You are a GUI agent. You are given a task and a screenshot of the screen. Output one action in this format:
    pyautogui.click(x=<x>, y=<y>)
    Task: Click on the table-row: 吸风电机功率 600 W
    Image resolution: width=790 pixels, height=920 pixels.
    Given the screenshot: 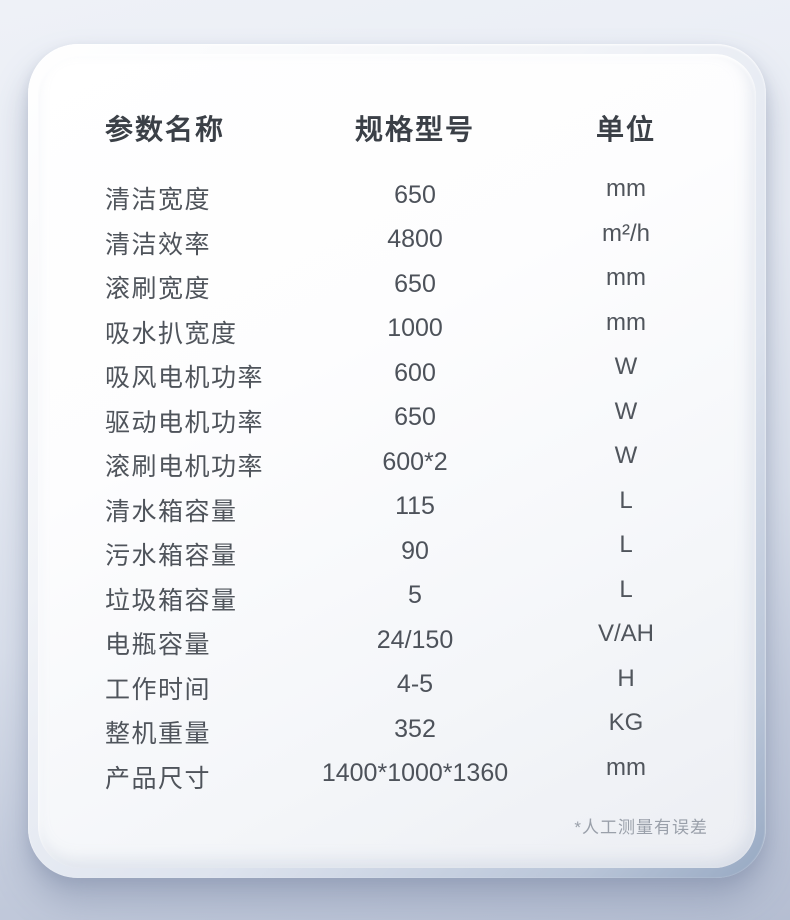 What is the action you would take?
    pyautogui.click(x=408, y=376)
    